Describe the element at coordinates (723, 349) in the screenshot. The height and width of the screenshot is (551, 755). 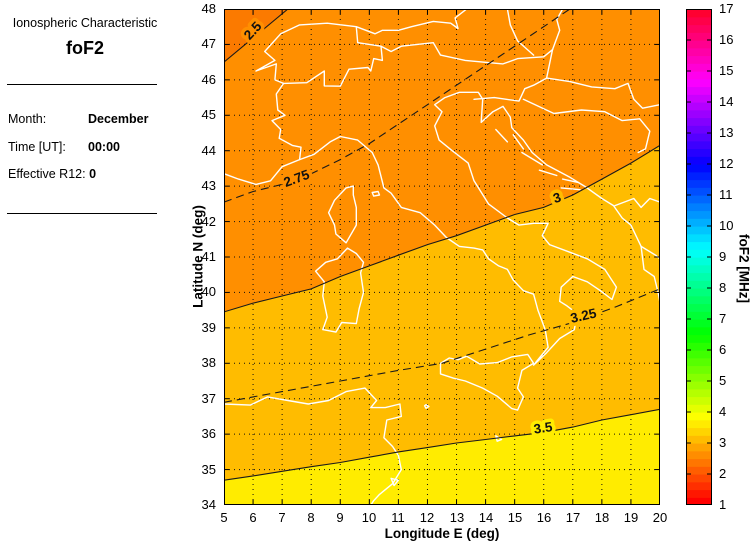
I see `colorbar-tick-label: 6` at that location.